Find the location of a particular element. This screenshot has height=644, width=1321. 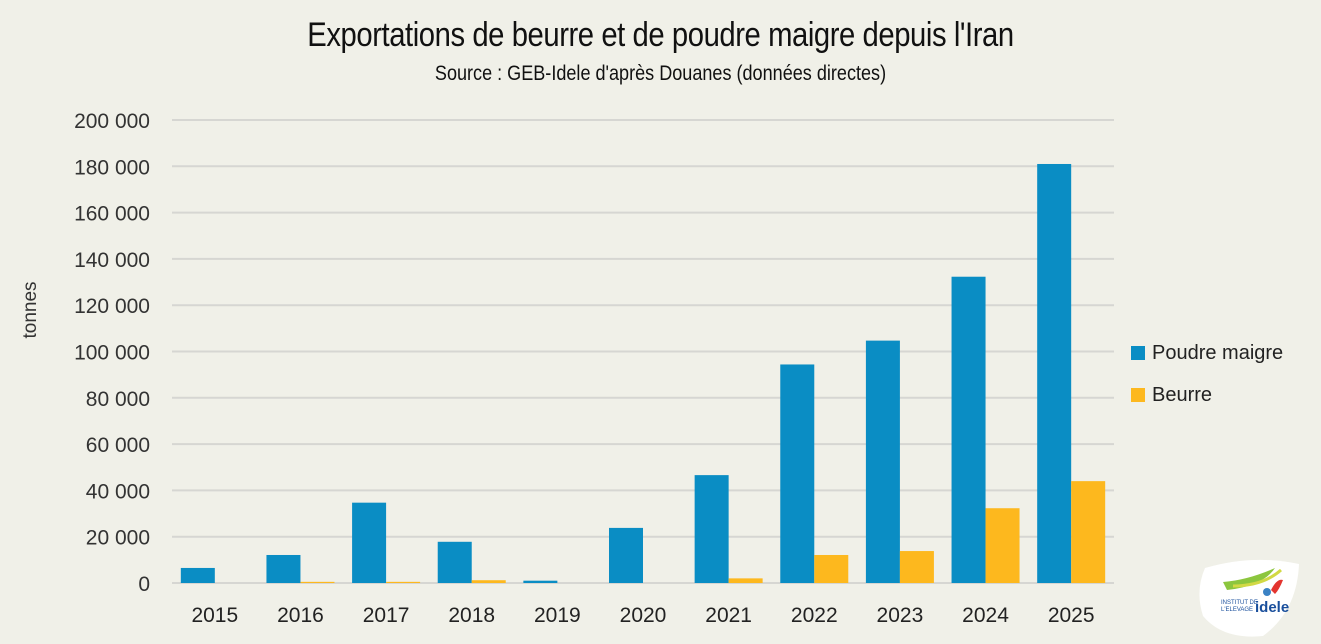

x-tick-label: 2023 is located at coordinates (900, 615).